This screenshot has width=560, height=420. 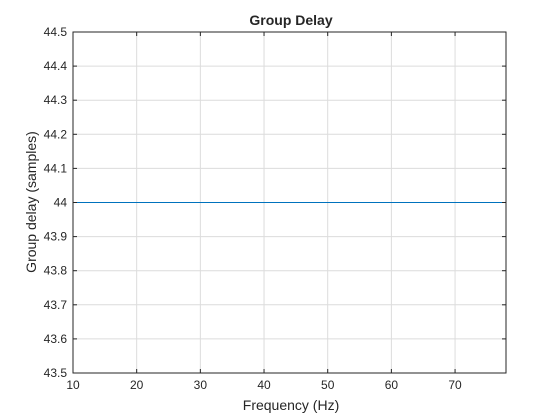 I want to click on x-axis-label: Frequency (Hz), so click(x=291, y=405).